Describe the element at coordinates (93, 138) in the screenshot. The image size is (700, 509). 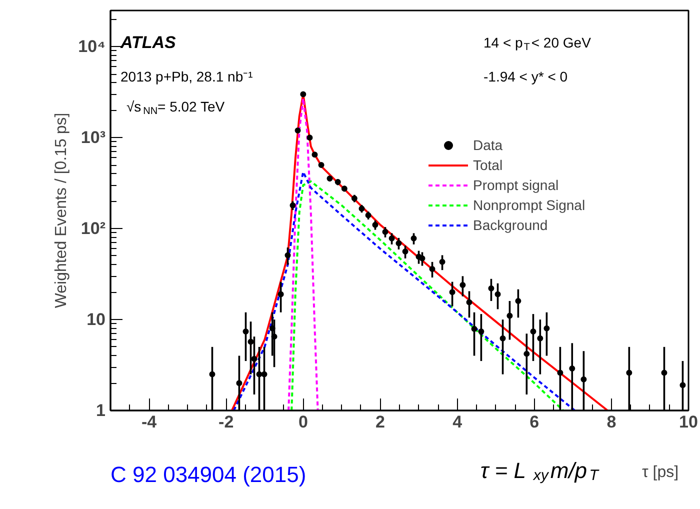
I see `y-tick-label: 10³` at that location.